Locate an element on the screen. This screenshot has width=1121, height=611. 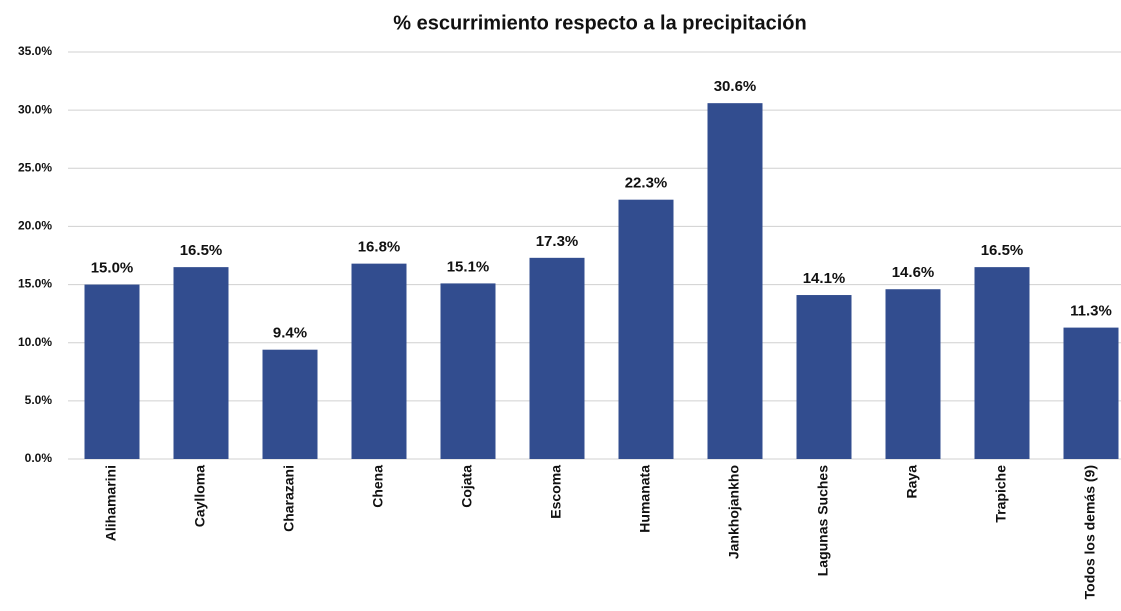
y-tick-label: 25.0% is located at coordinates (35, 167).